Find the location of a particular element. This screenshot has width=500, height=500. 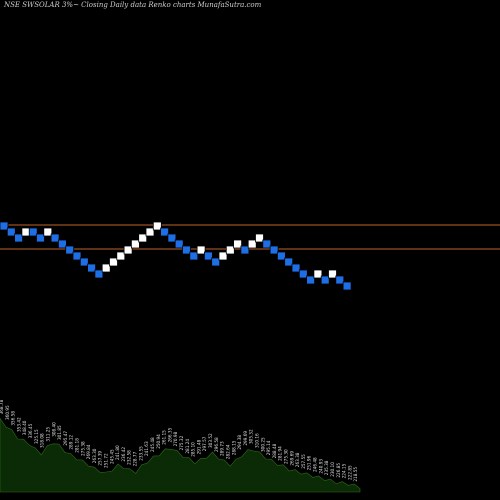

volume-price-label: 245.45 is located at coordinates (111, 456).